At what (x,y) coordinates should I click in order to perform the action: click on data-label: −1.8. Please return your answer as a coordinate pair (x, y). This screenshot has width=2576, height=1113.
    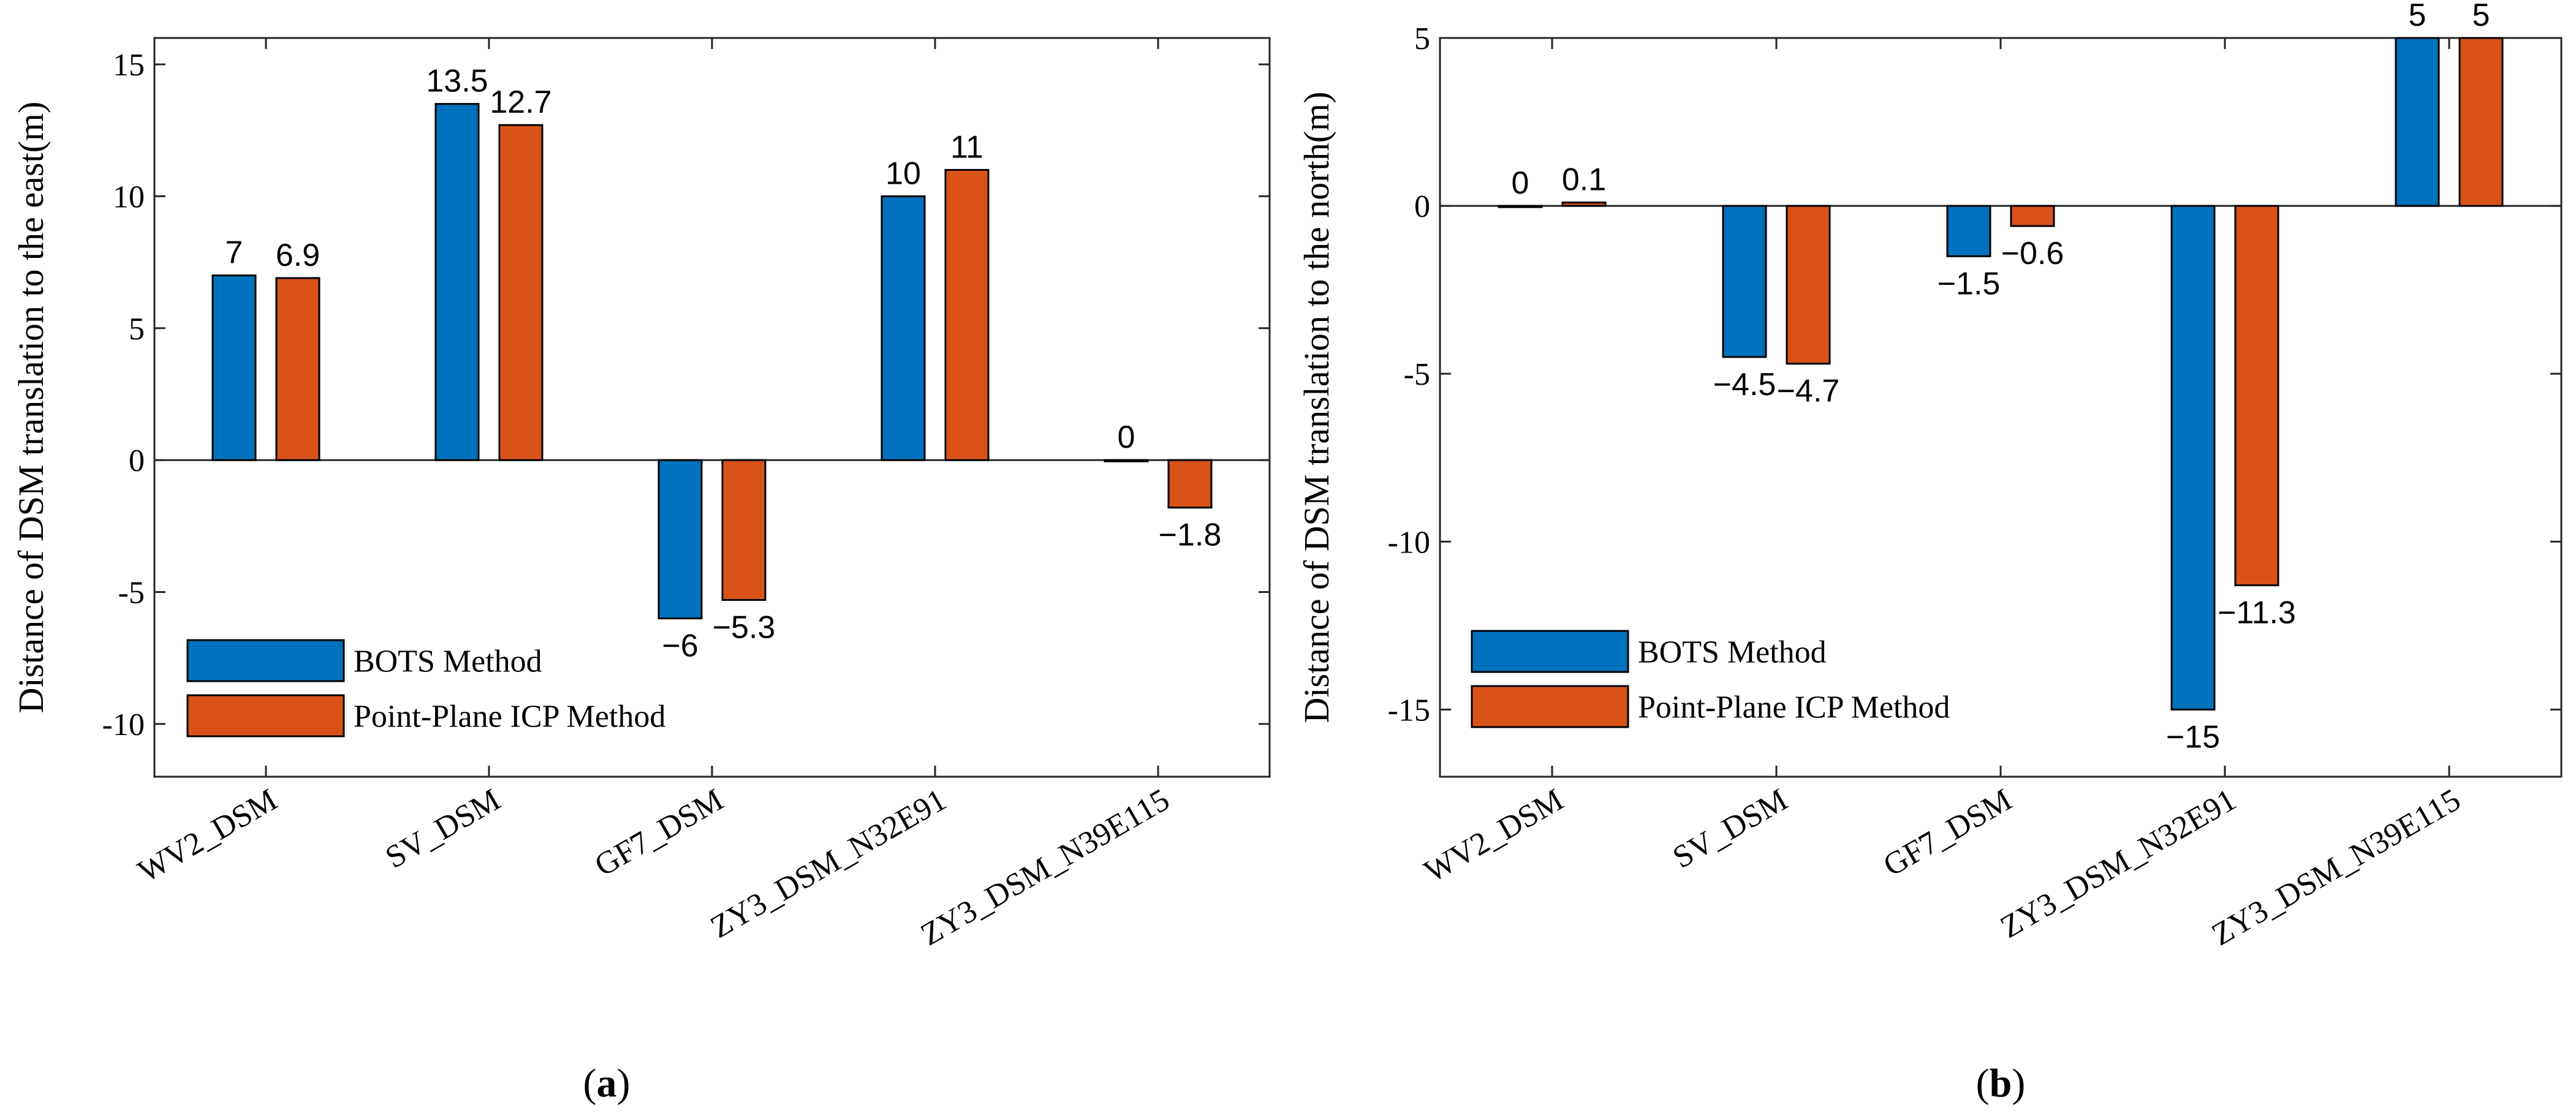
    Looking at the image, I should click on (1190, 535).